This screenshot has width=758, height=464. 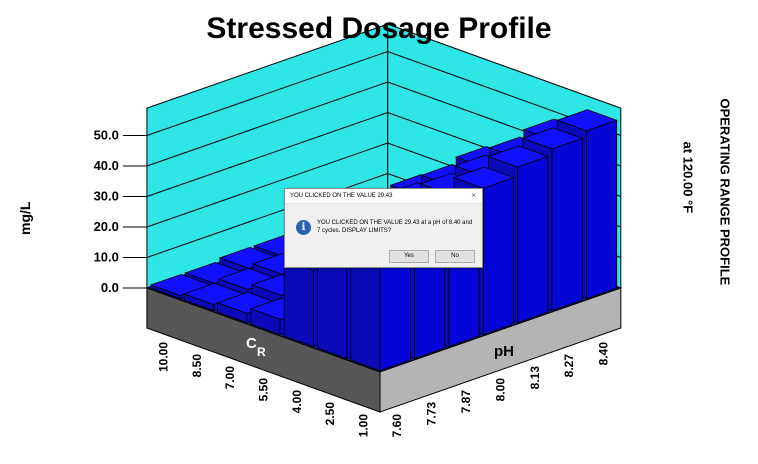 What do you see at coordinates (106, 226) in the screenshot?
I see `z-tick-label: 20.0` at bounding box center [106, 226].